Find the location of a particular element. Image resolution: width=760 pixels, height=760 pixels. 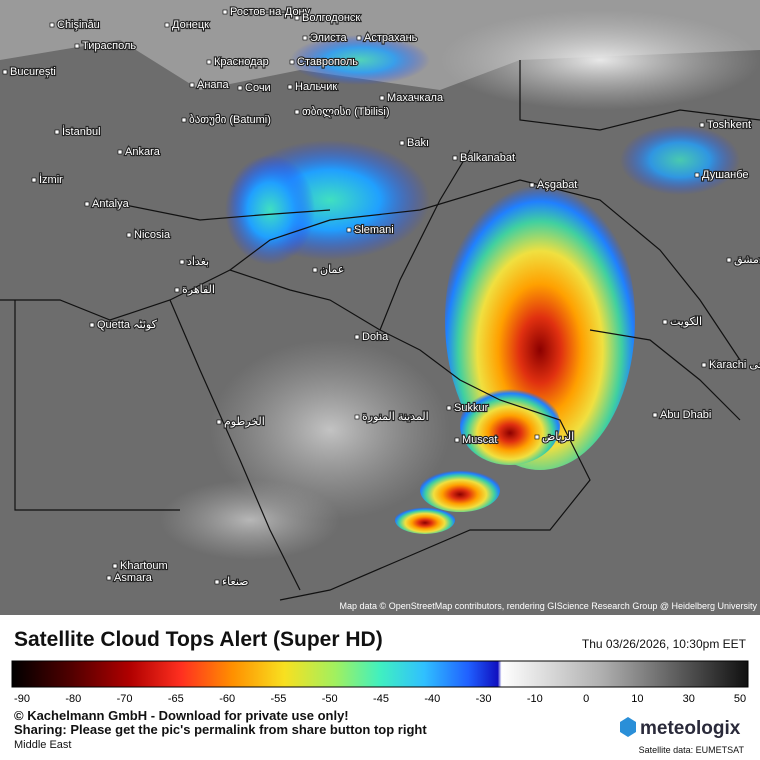

scale-tick-label: -80 is located at coordinates (73, 699).